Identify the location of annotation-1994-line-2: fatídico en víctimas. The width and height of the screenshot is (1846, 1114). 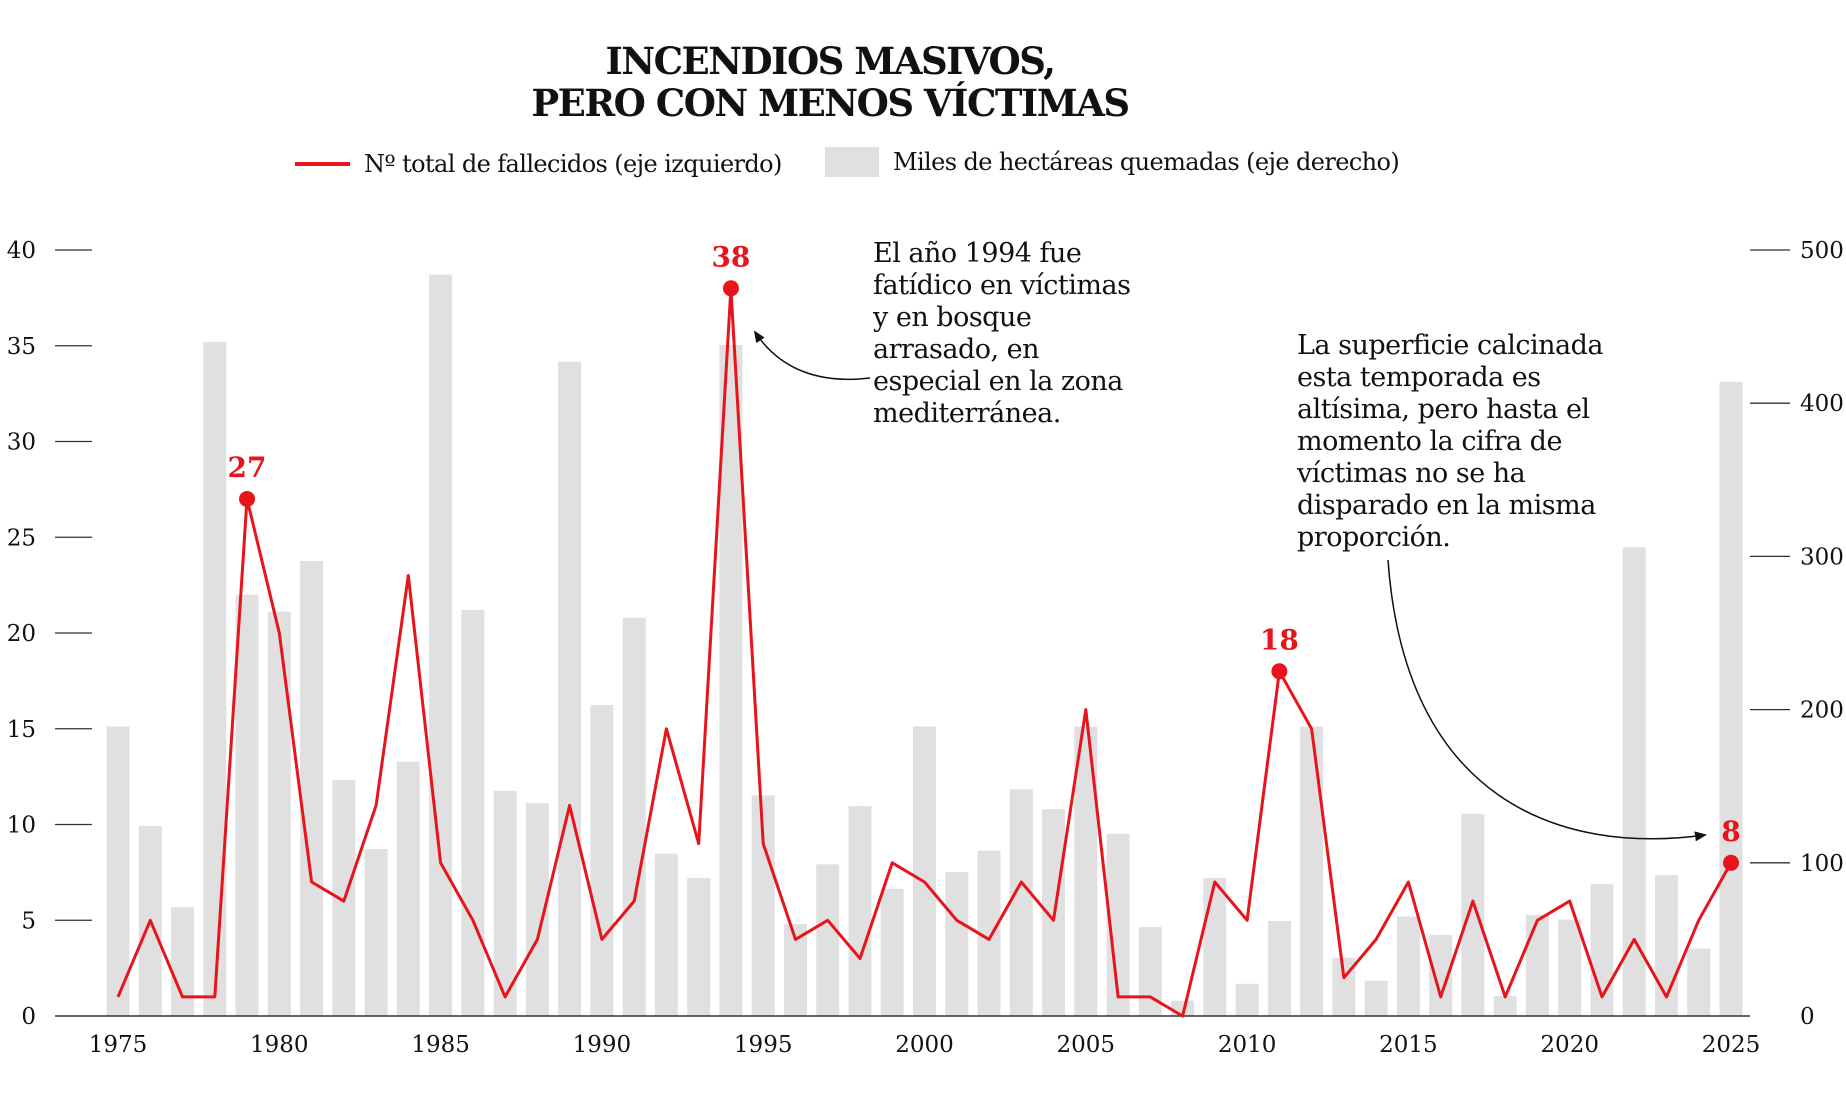
(1002, 285).